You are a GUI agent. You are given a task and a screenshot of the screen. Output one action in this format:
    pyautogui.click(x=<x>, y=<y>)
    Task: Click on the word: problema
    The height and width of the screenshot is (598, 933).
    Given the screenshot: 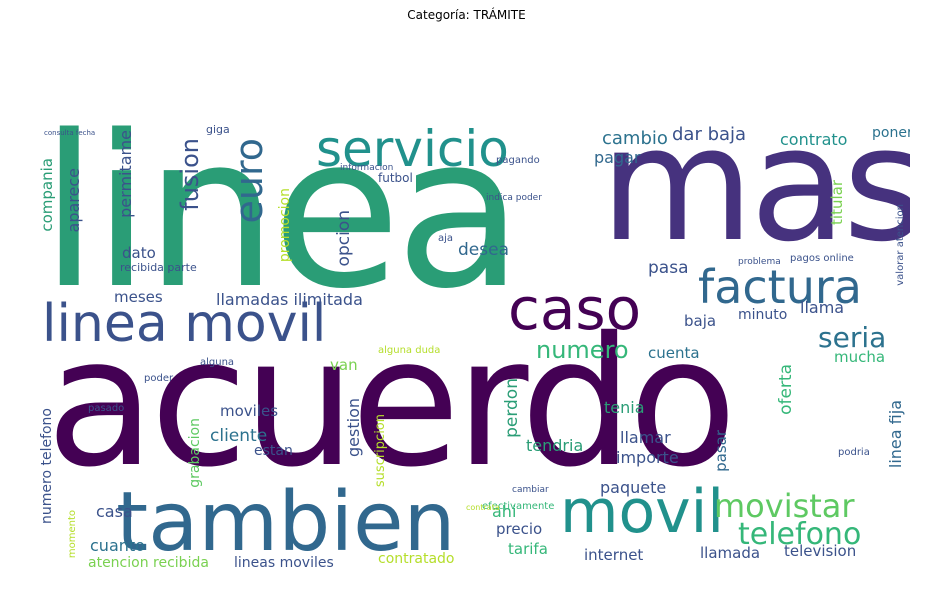 What is the action you would take?
    pyautogui.click(x=759, y=262)
    